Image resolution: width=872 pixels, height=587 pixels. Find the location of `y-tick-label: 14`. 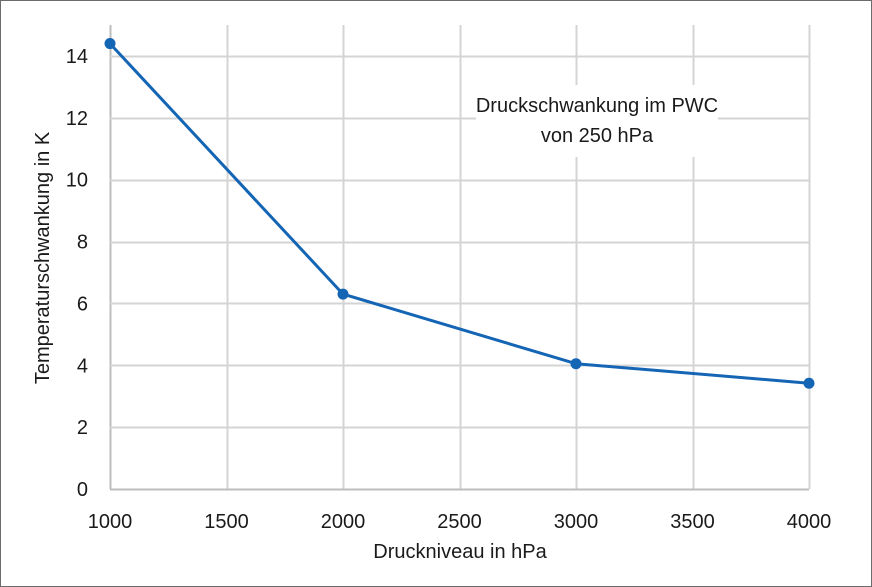

y-tick-label: 14 is located at coordinates (77, 57).